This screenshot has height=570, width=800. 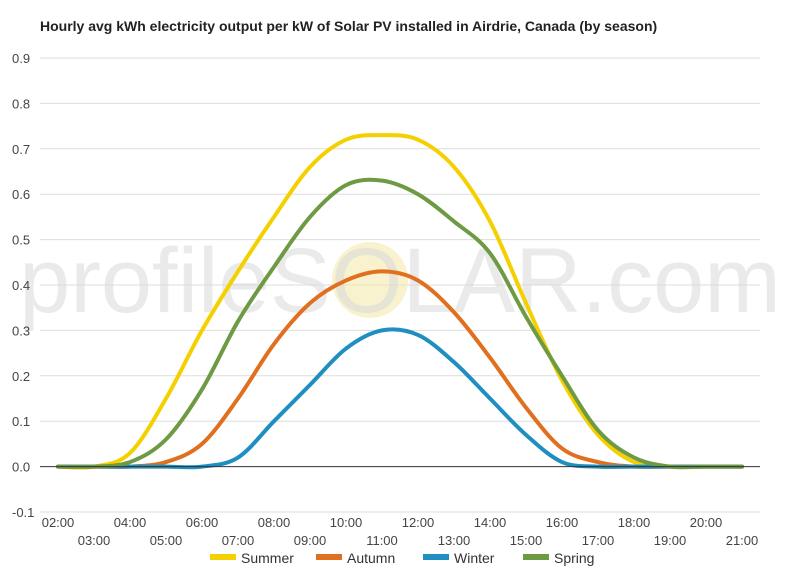 What do you see at coordinates (130, 522) in the screenshot?
I see `x-tick-label: 04:00` at bounding box center [130, 522].